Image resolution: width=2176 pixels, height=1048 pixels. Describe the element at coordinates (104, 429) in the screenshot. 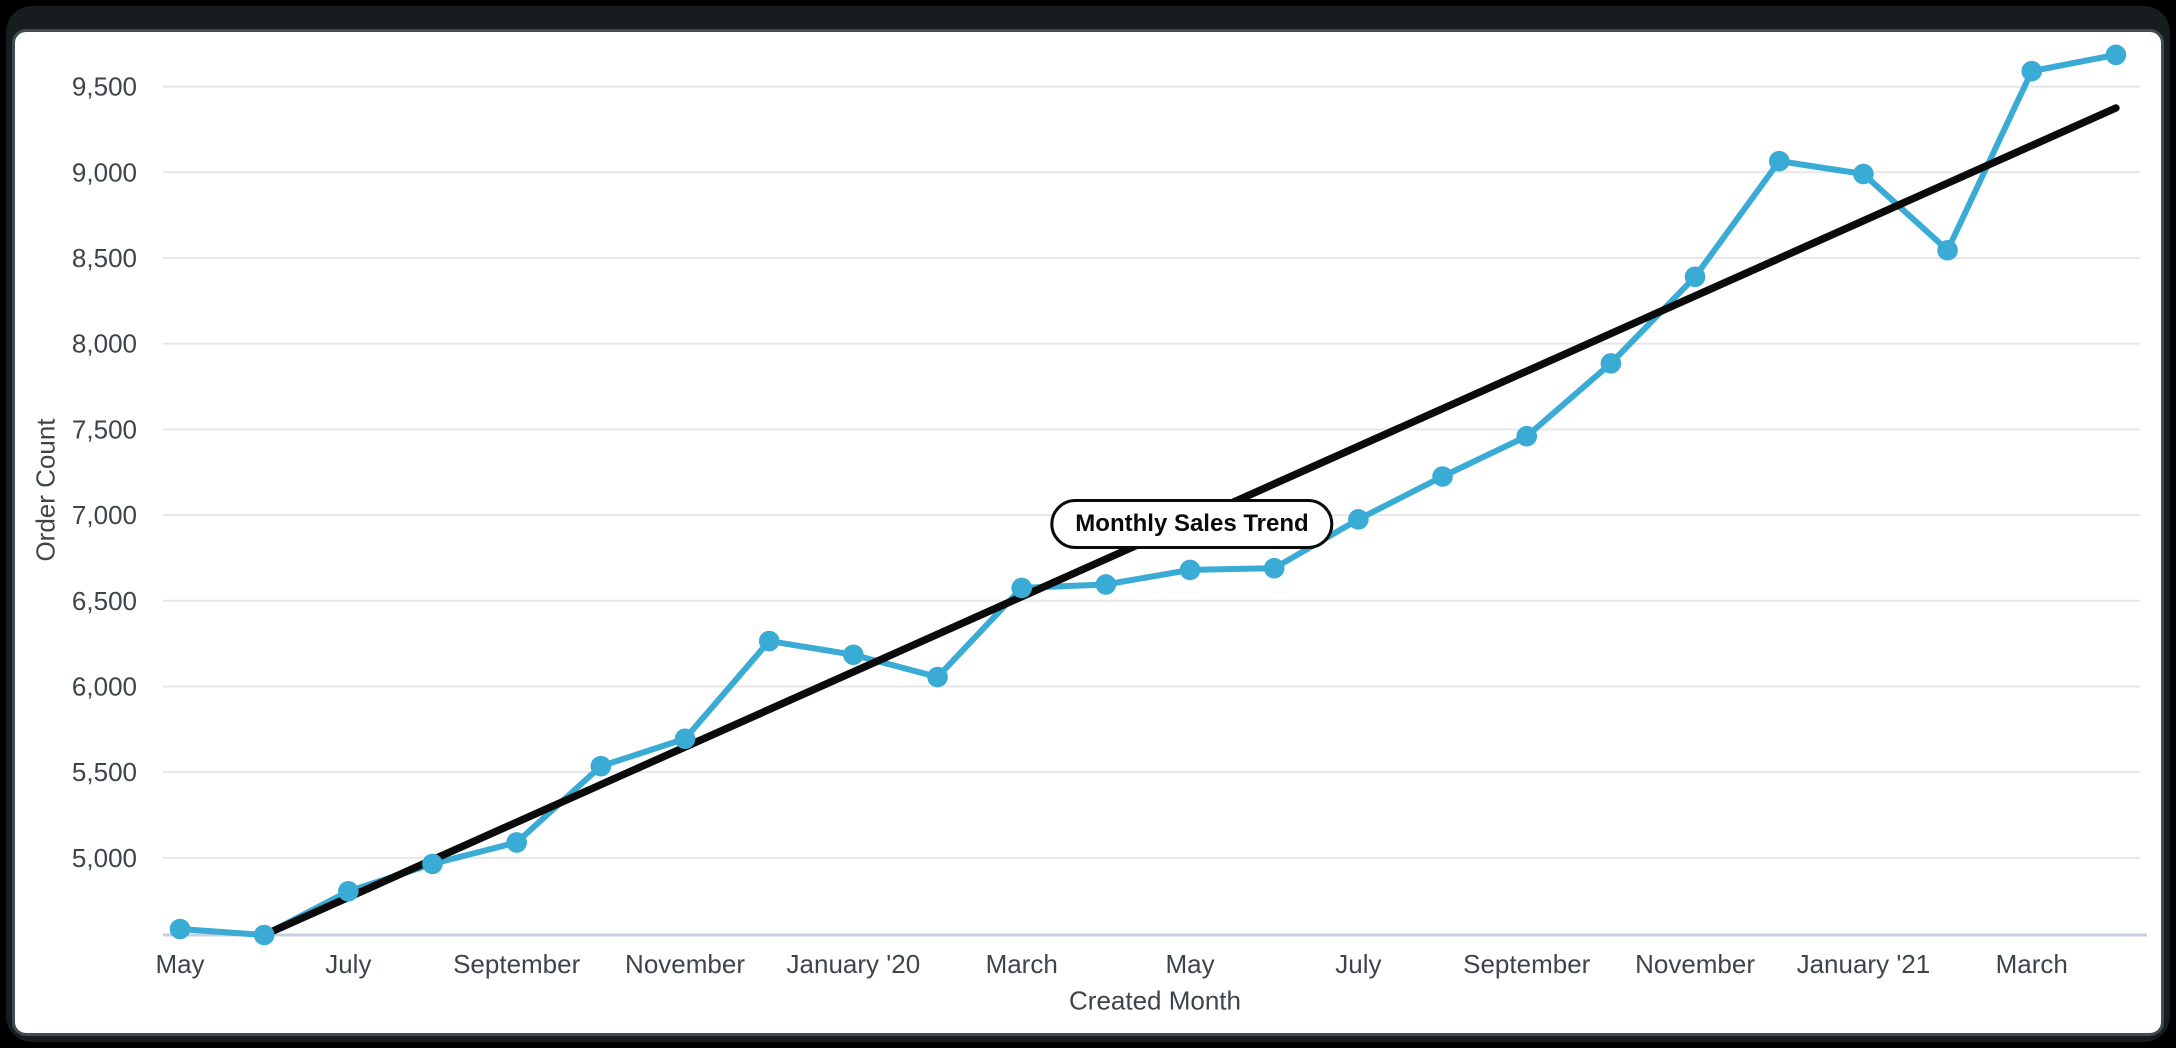

I see `y-tick-label: 7,500` at that location.